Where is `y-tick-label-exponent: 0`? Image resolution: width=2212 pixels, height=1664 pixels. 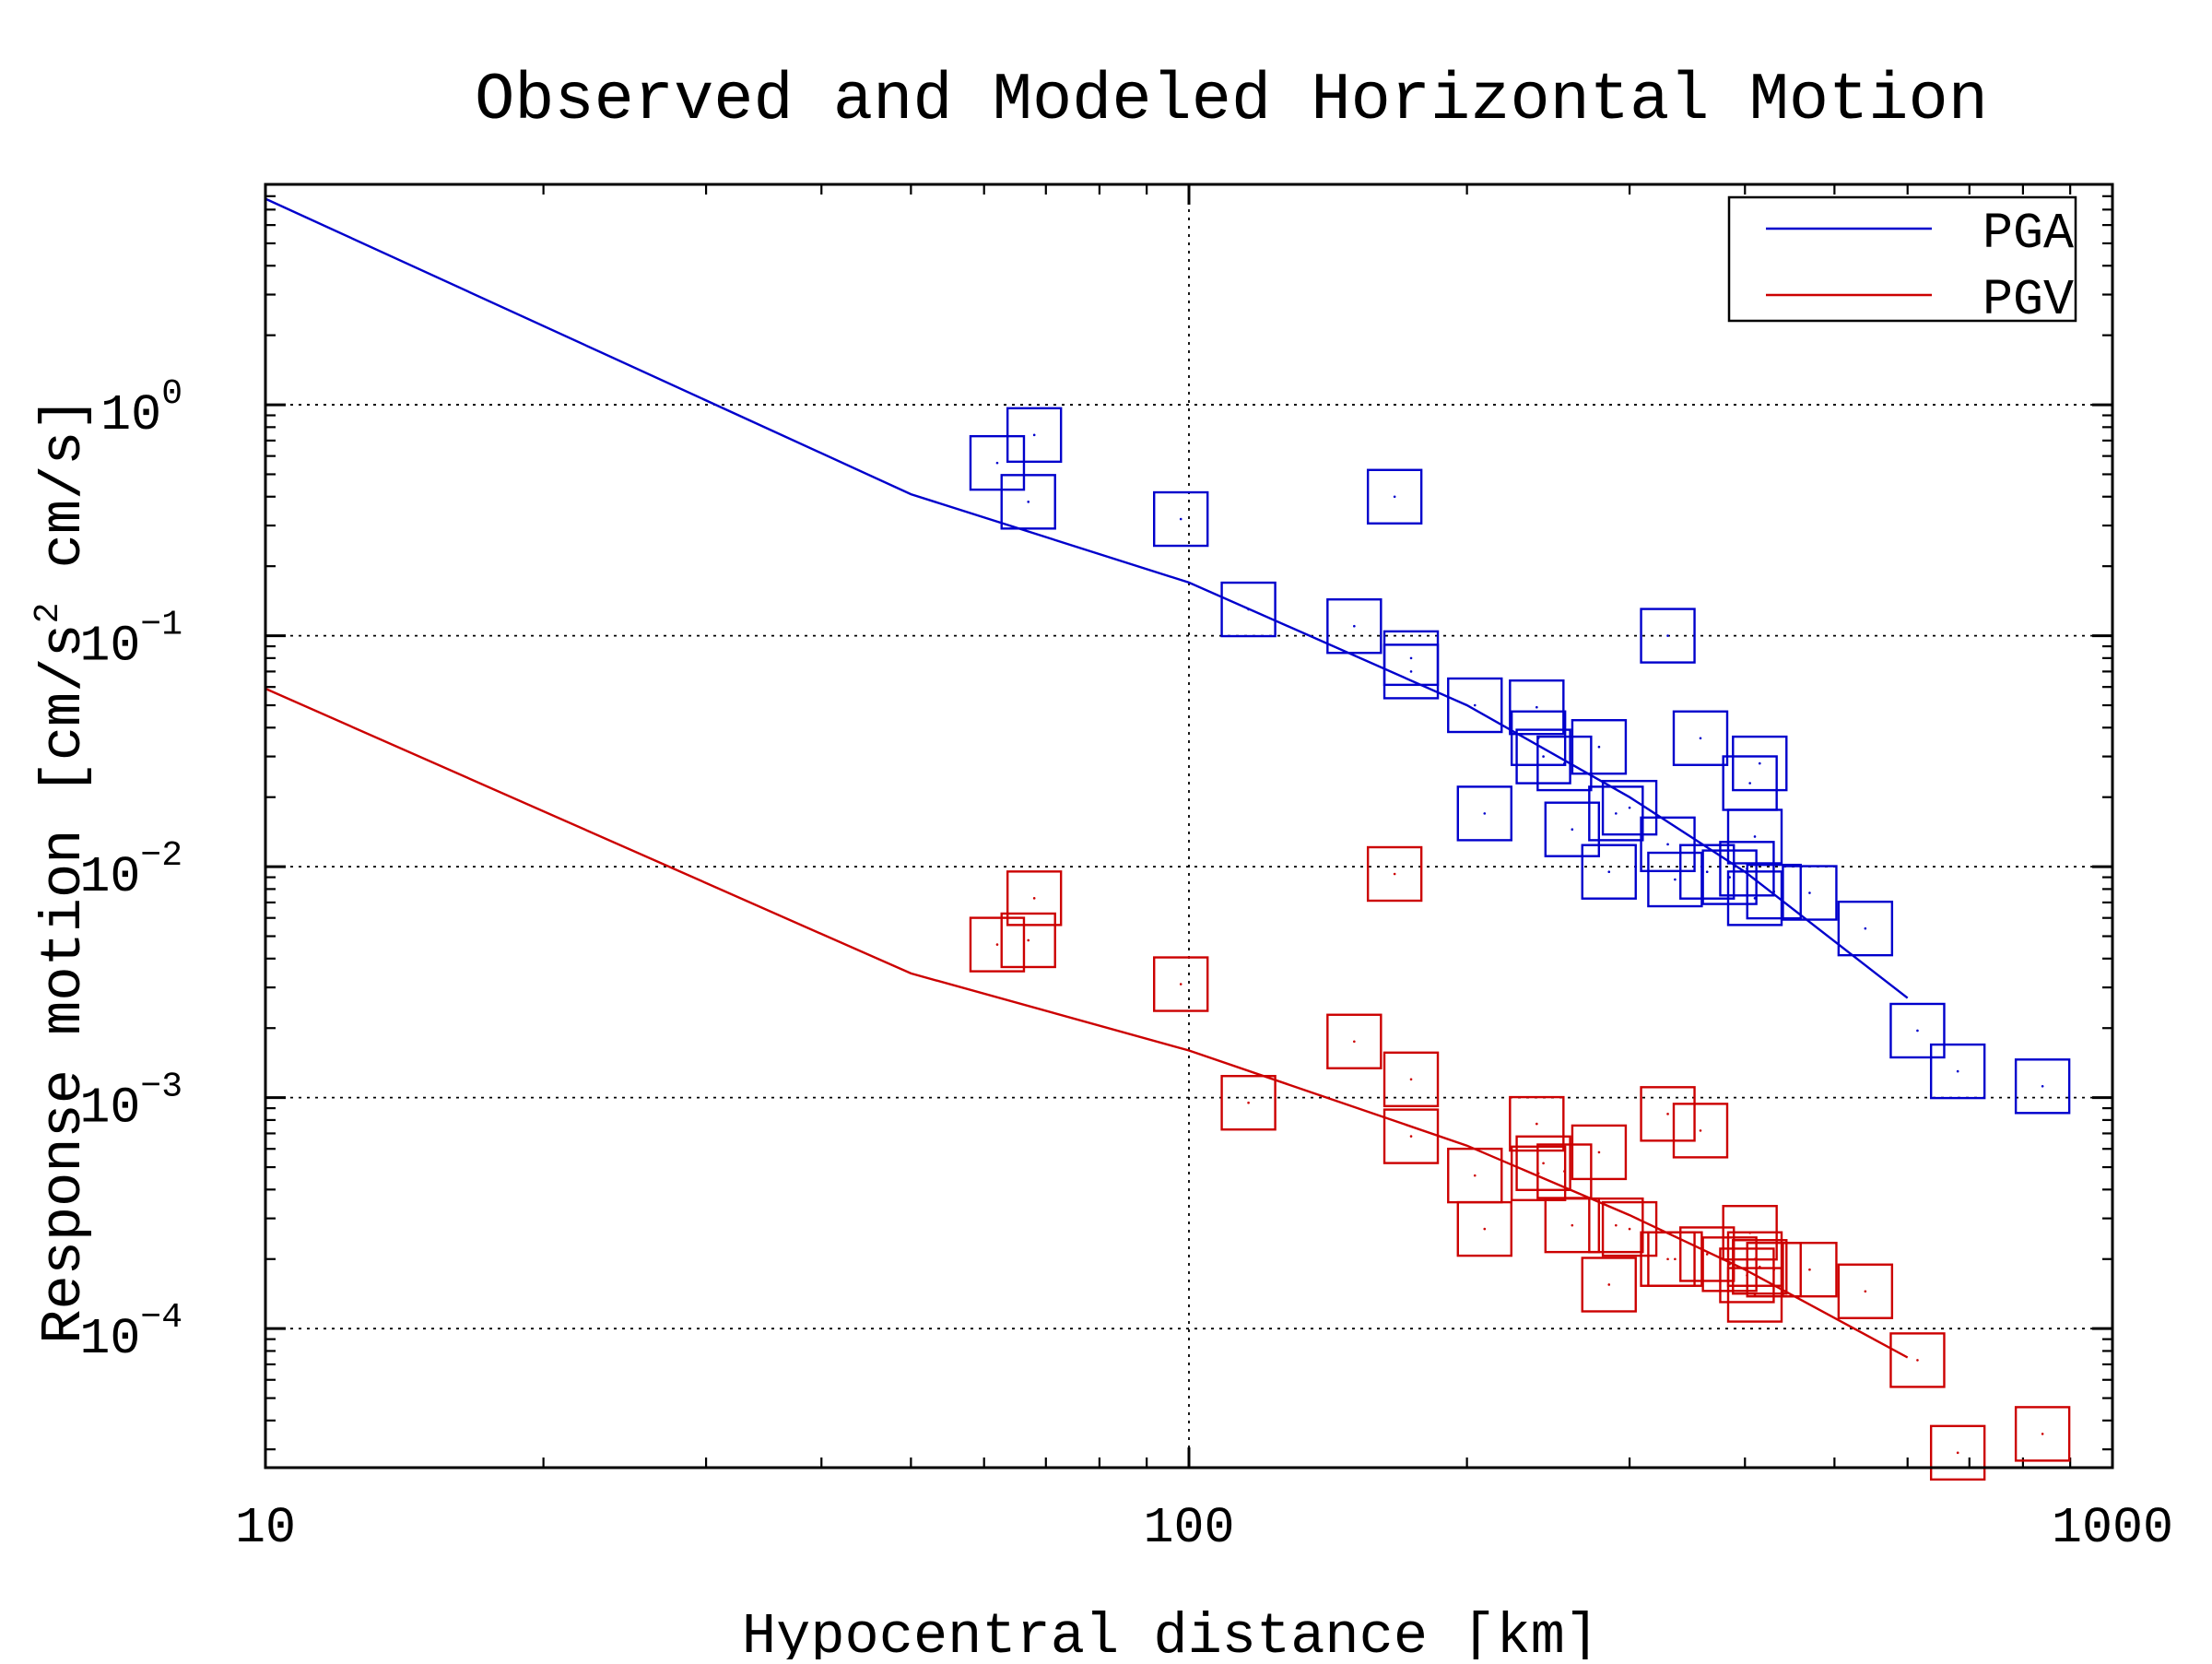
y-tick-label-exponent: 0 is located at coordinates (171, 394).